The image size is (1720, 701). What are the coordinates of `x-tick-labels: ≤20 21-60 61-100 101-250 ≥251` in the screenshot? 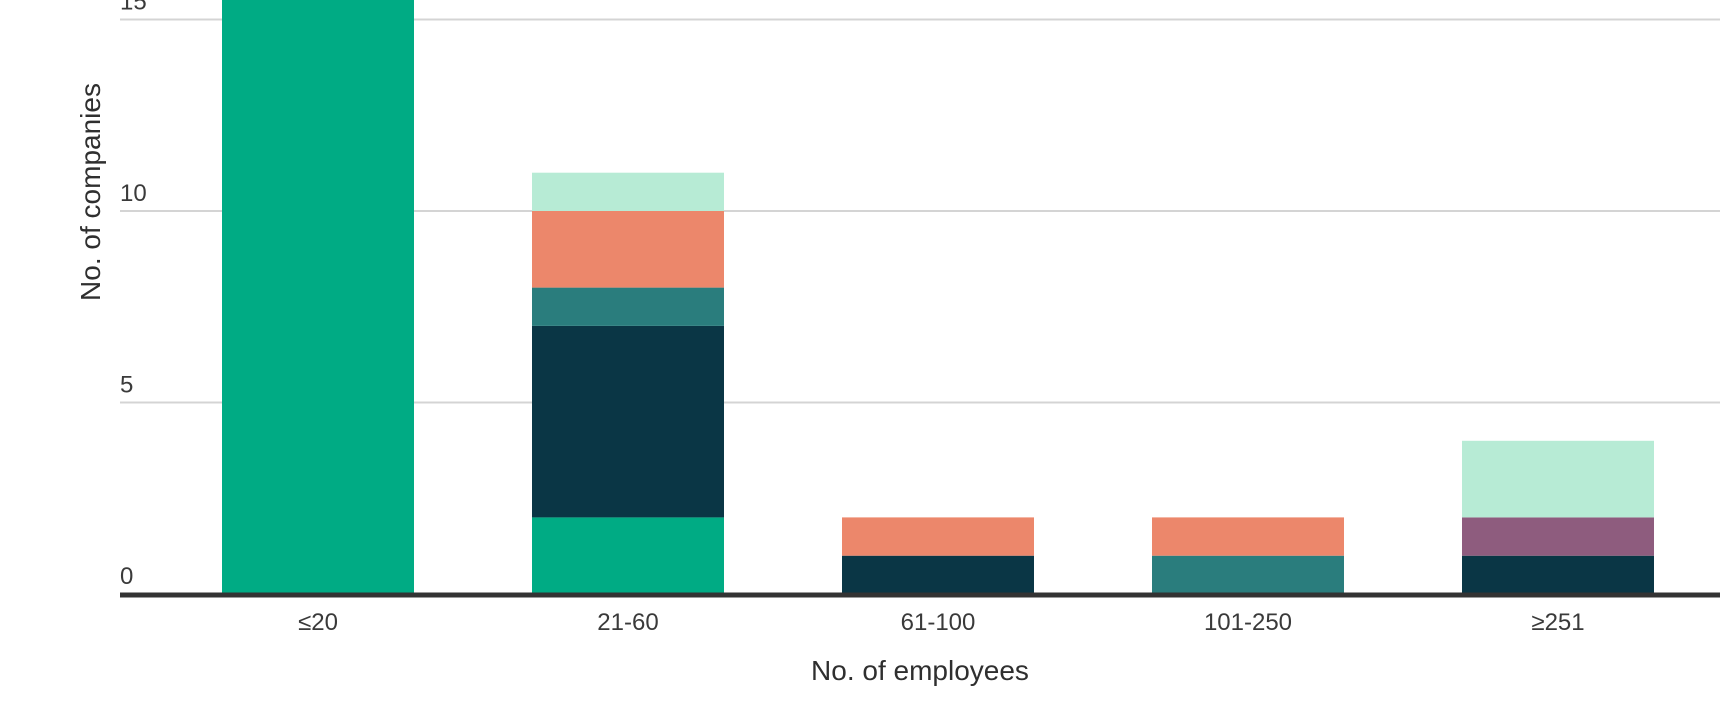 It's located at (941, 622).